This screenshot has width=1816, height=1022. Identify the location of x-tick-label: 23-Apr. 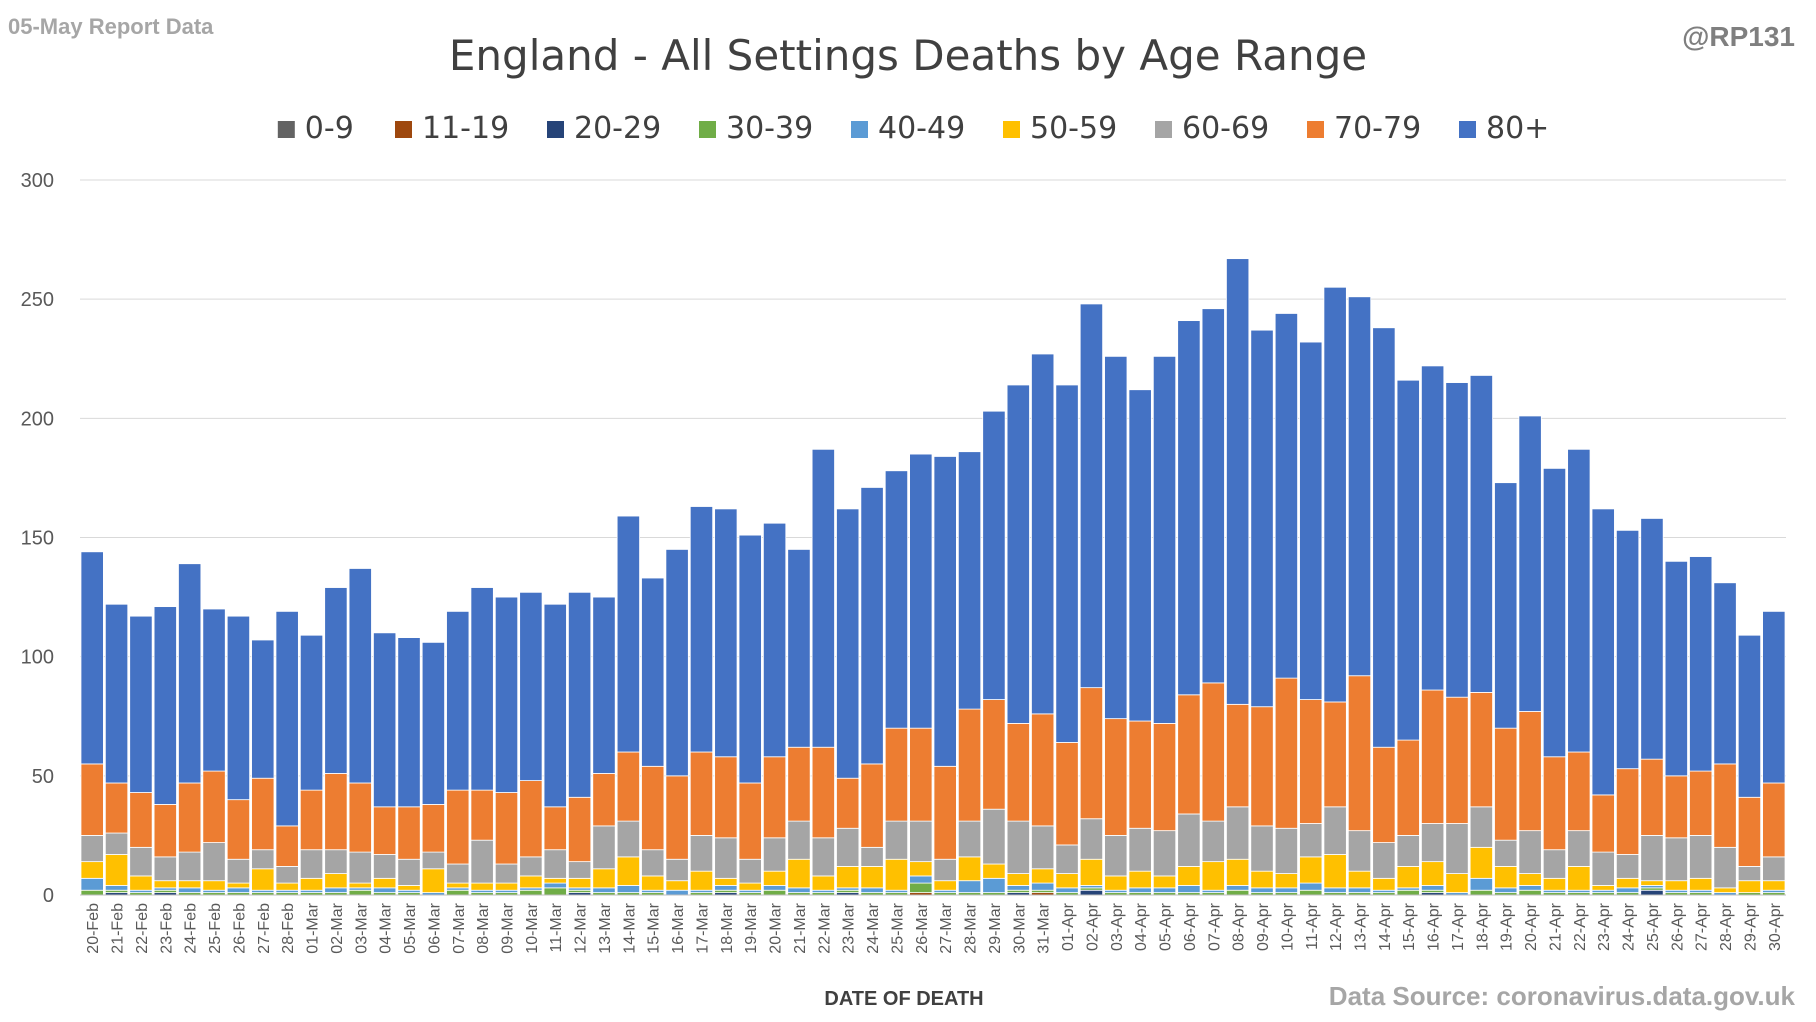
(1604, 926).